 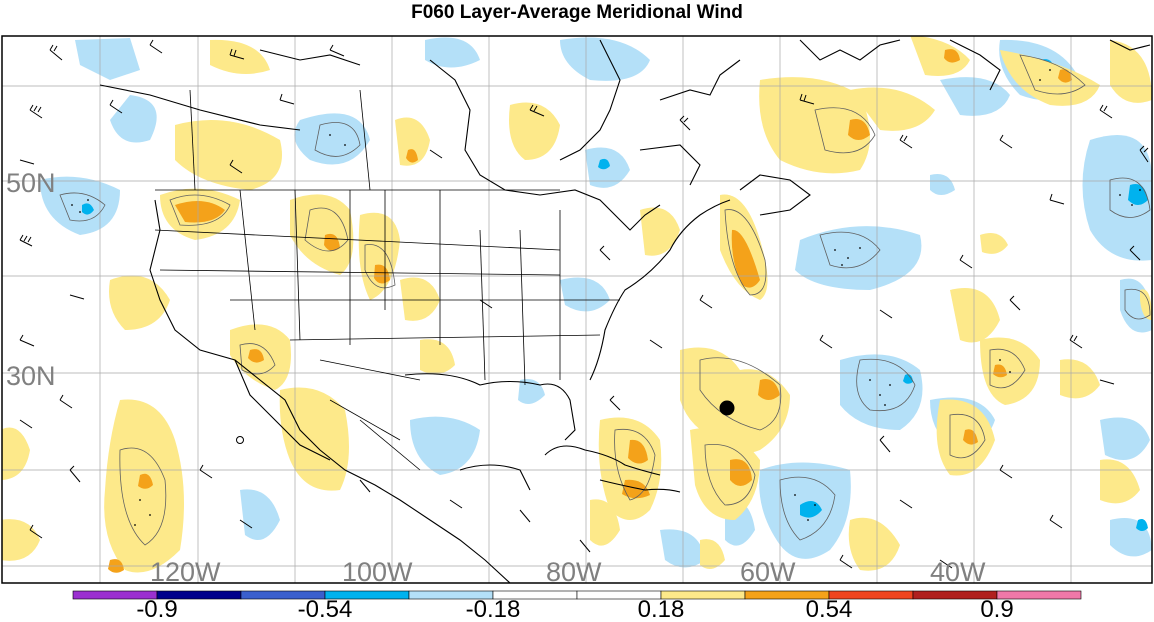 I want to click on lon-label-40w: 40W, so click(x=958, y=572).